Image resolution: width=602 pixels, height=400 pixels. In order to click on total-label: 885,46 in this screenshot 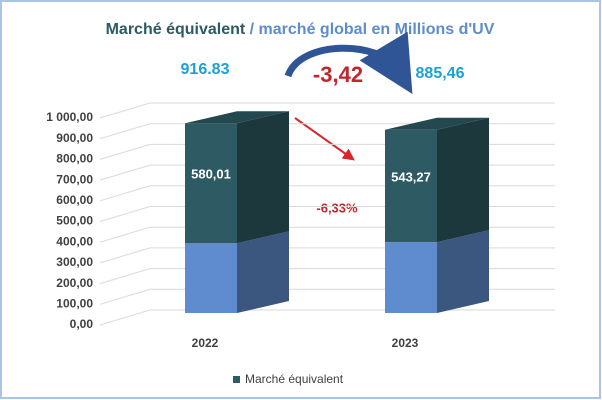, I will do `click(440, 73)`.